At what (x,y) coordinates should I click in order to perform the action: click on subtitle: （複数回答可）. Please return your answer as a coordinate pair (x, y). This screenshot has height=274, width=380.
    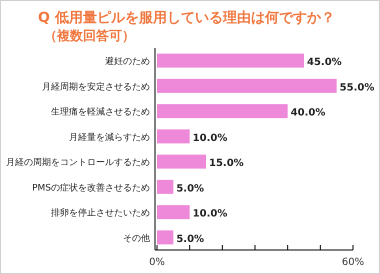
    Looking at the image, I should click on (89, 36).